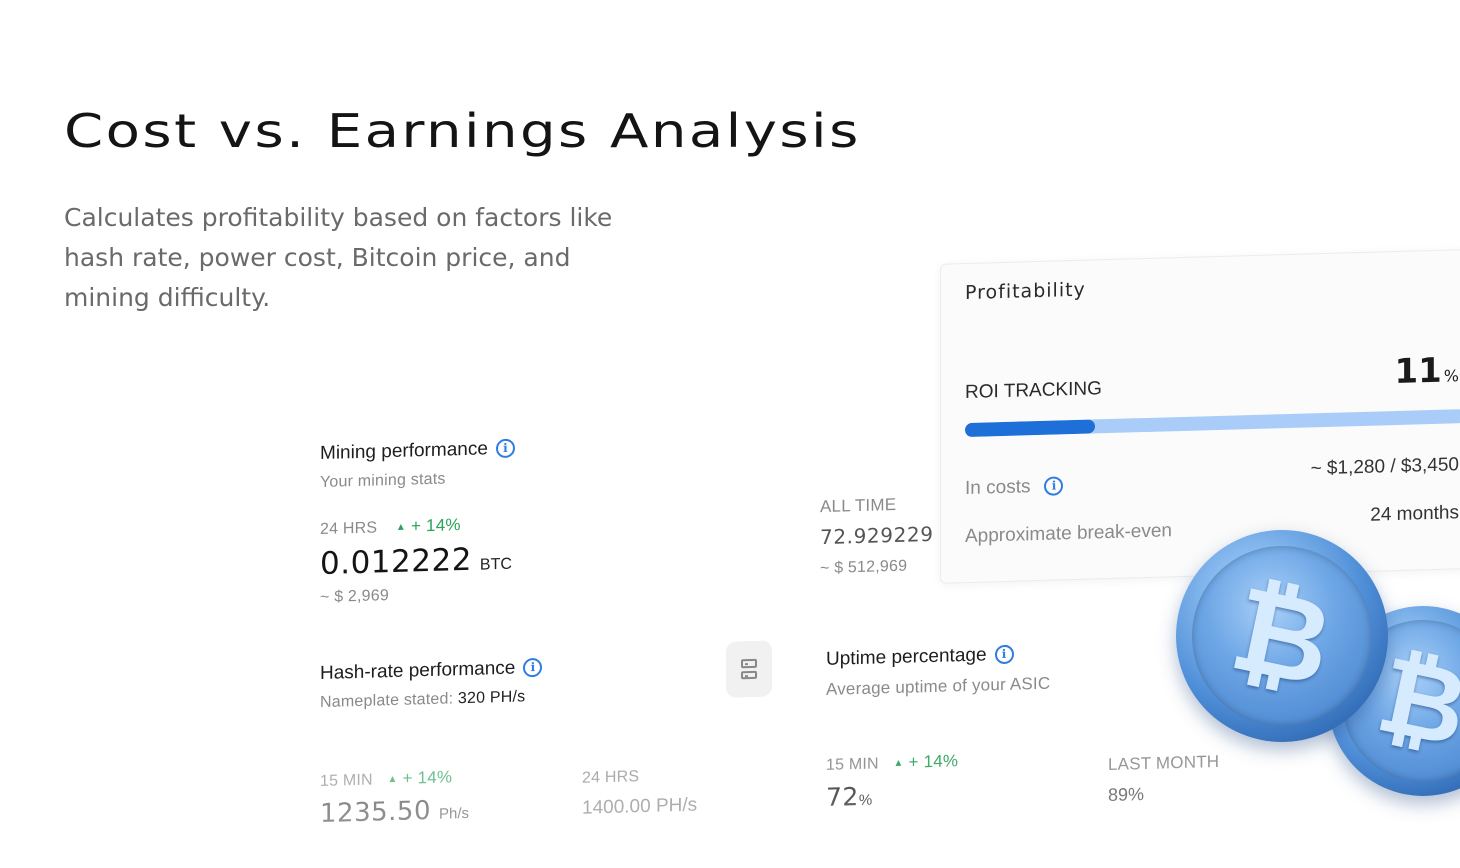 This screenshot has height=868, width=1460. I want to click on bitcoin-coin-icon: ₿, so click(1282, 636).